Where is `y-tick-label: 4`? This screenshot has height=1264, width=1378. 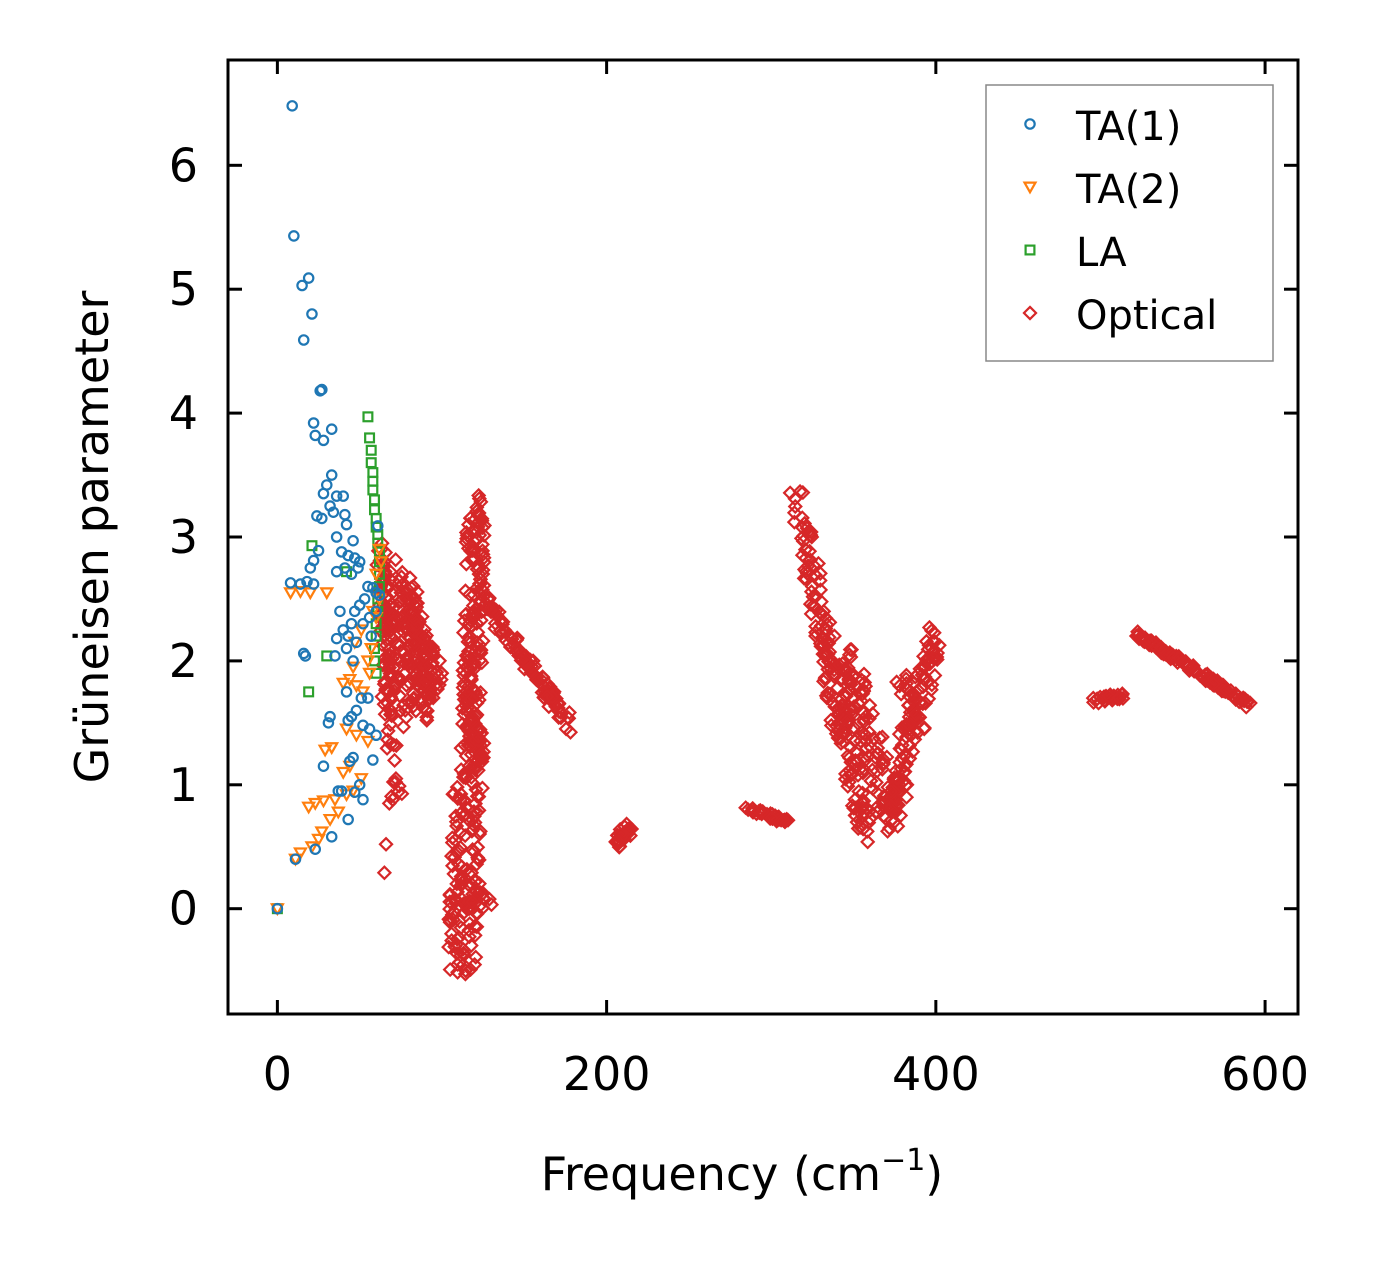 y-tick-label: 4 is located at coordinates (183, 413).